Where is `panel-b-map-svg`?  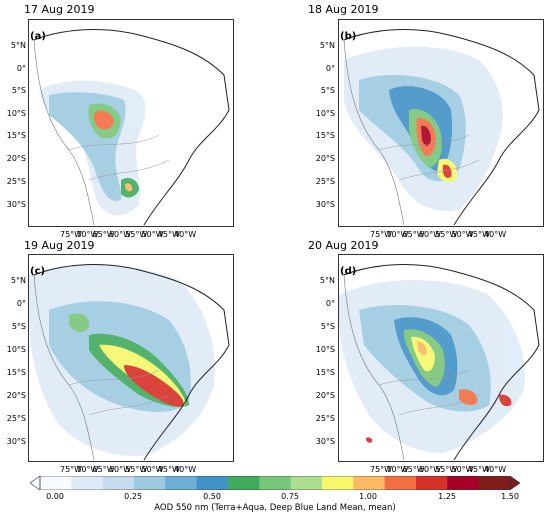 panel-b-map-svg is located at coordinates (441, 127).